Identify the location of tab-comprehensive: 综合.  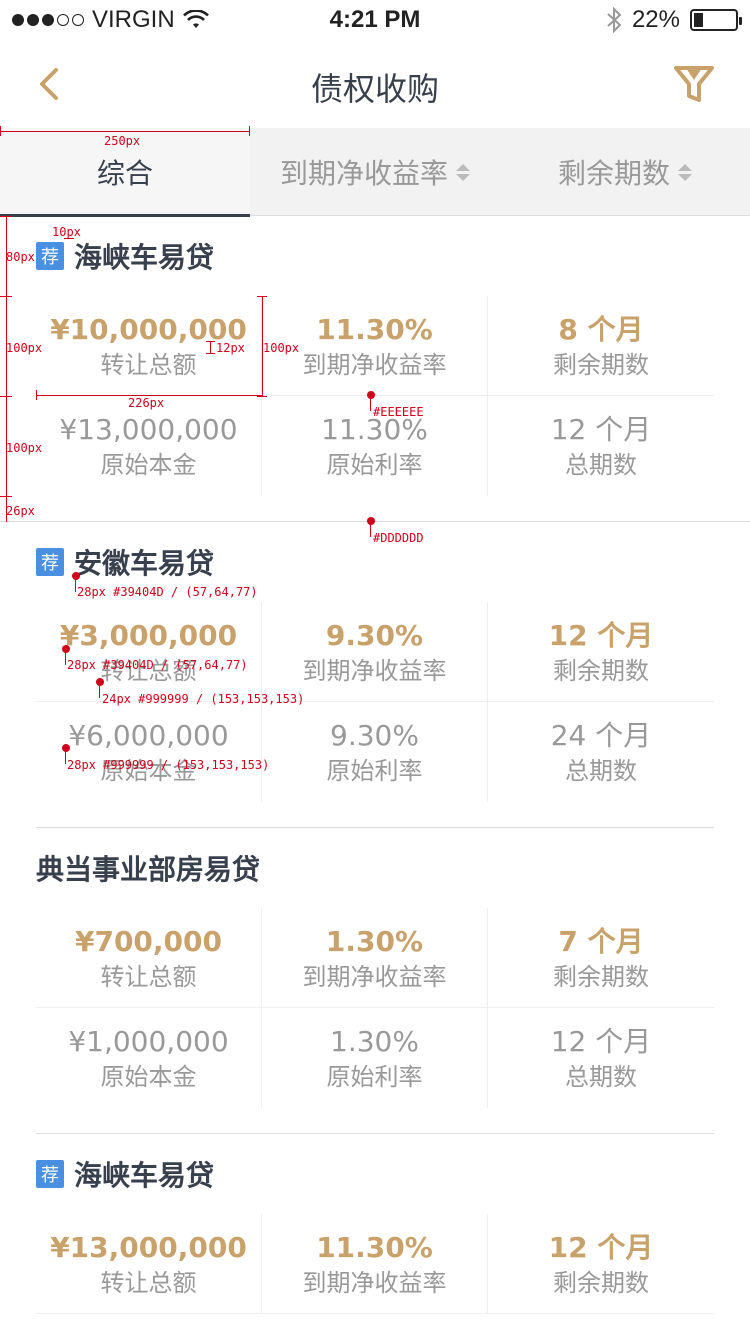
(125, 172).